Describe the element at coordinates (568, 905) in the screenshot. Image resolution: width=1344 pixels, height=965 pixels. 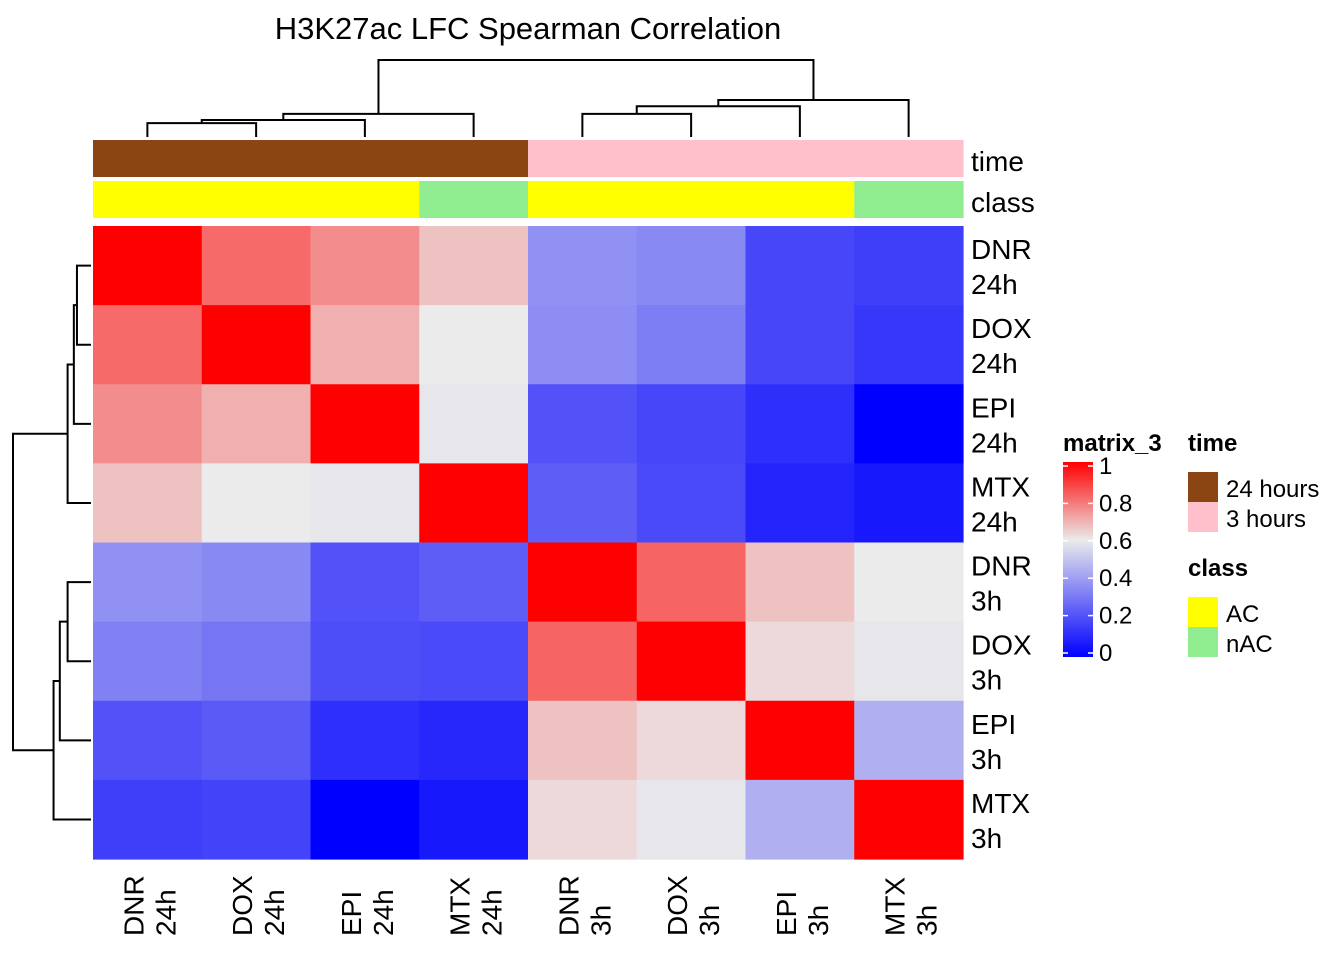
I see `column-label-line: DNR` at that location.